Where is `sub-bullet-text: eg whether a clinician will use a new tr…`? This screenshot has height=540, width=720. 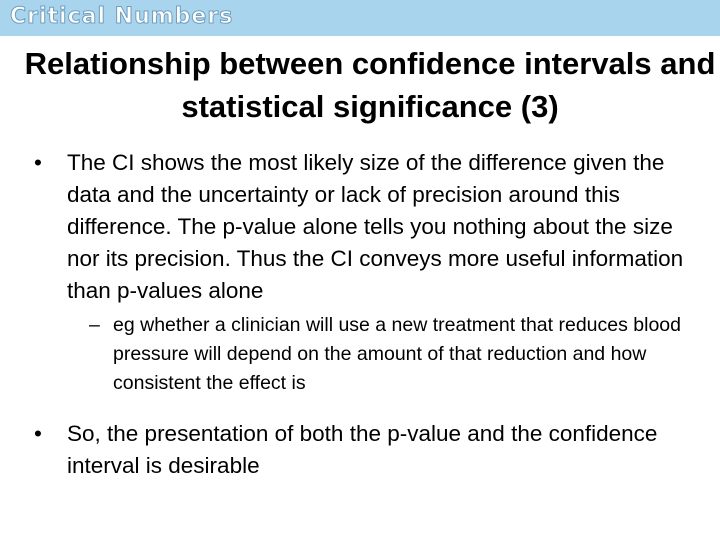 sub-bullet-text: eg whether a clinician will use a new tr… is located at coordinates (397, 354).